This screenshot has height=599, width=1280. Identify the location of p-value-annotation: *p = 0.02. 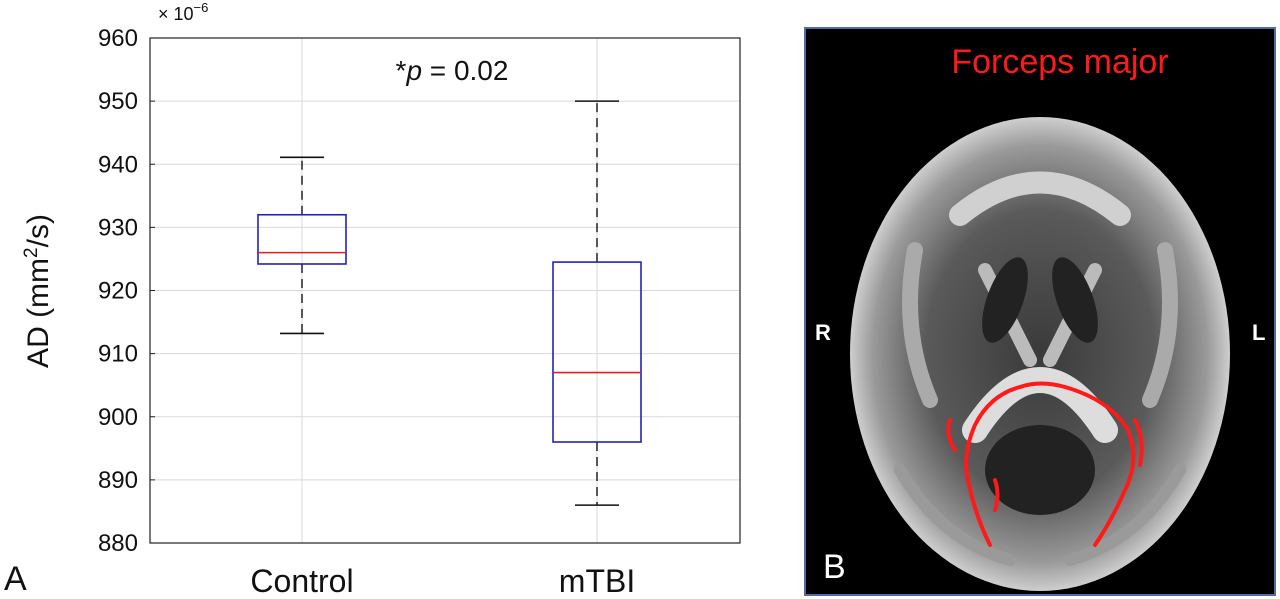
(452, 70).